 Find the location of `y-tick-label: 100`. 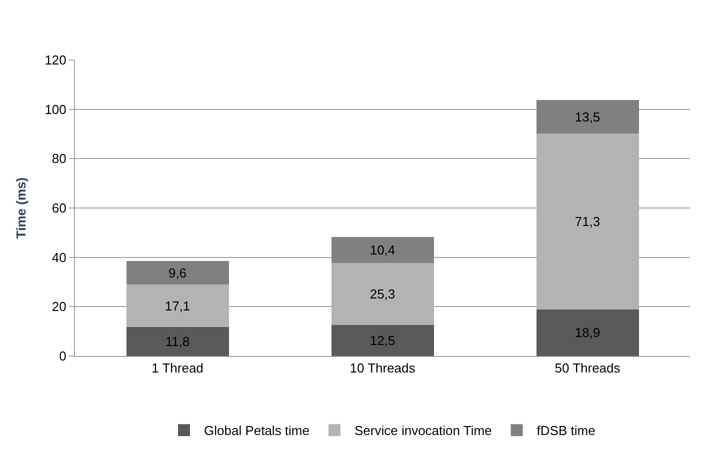

y-tick-label: 100 is located at coordinates (55, 109).